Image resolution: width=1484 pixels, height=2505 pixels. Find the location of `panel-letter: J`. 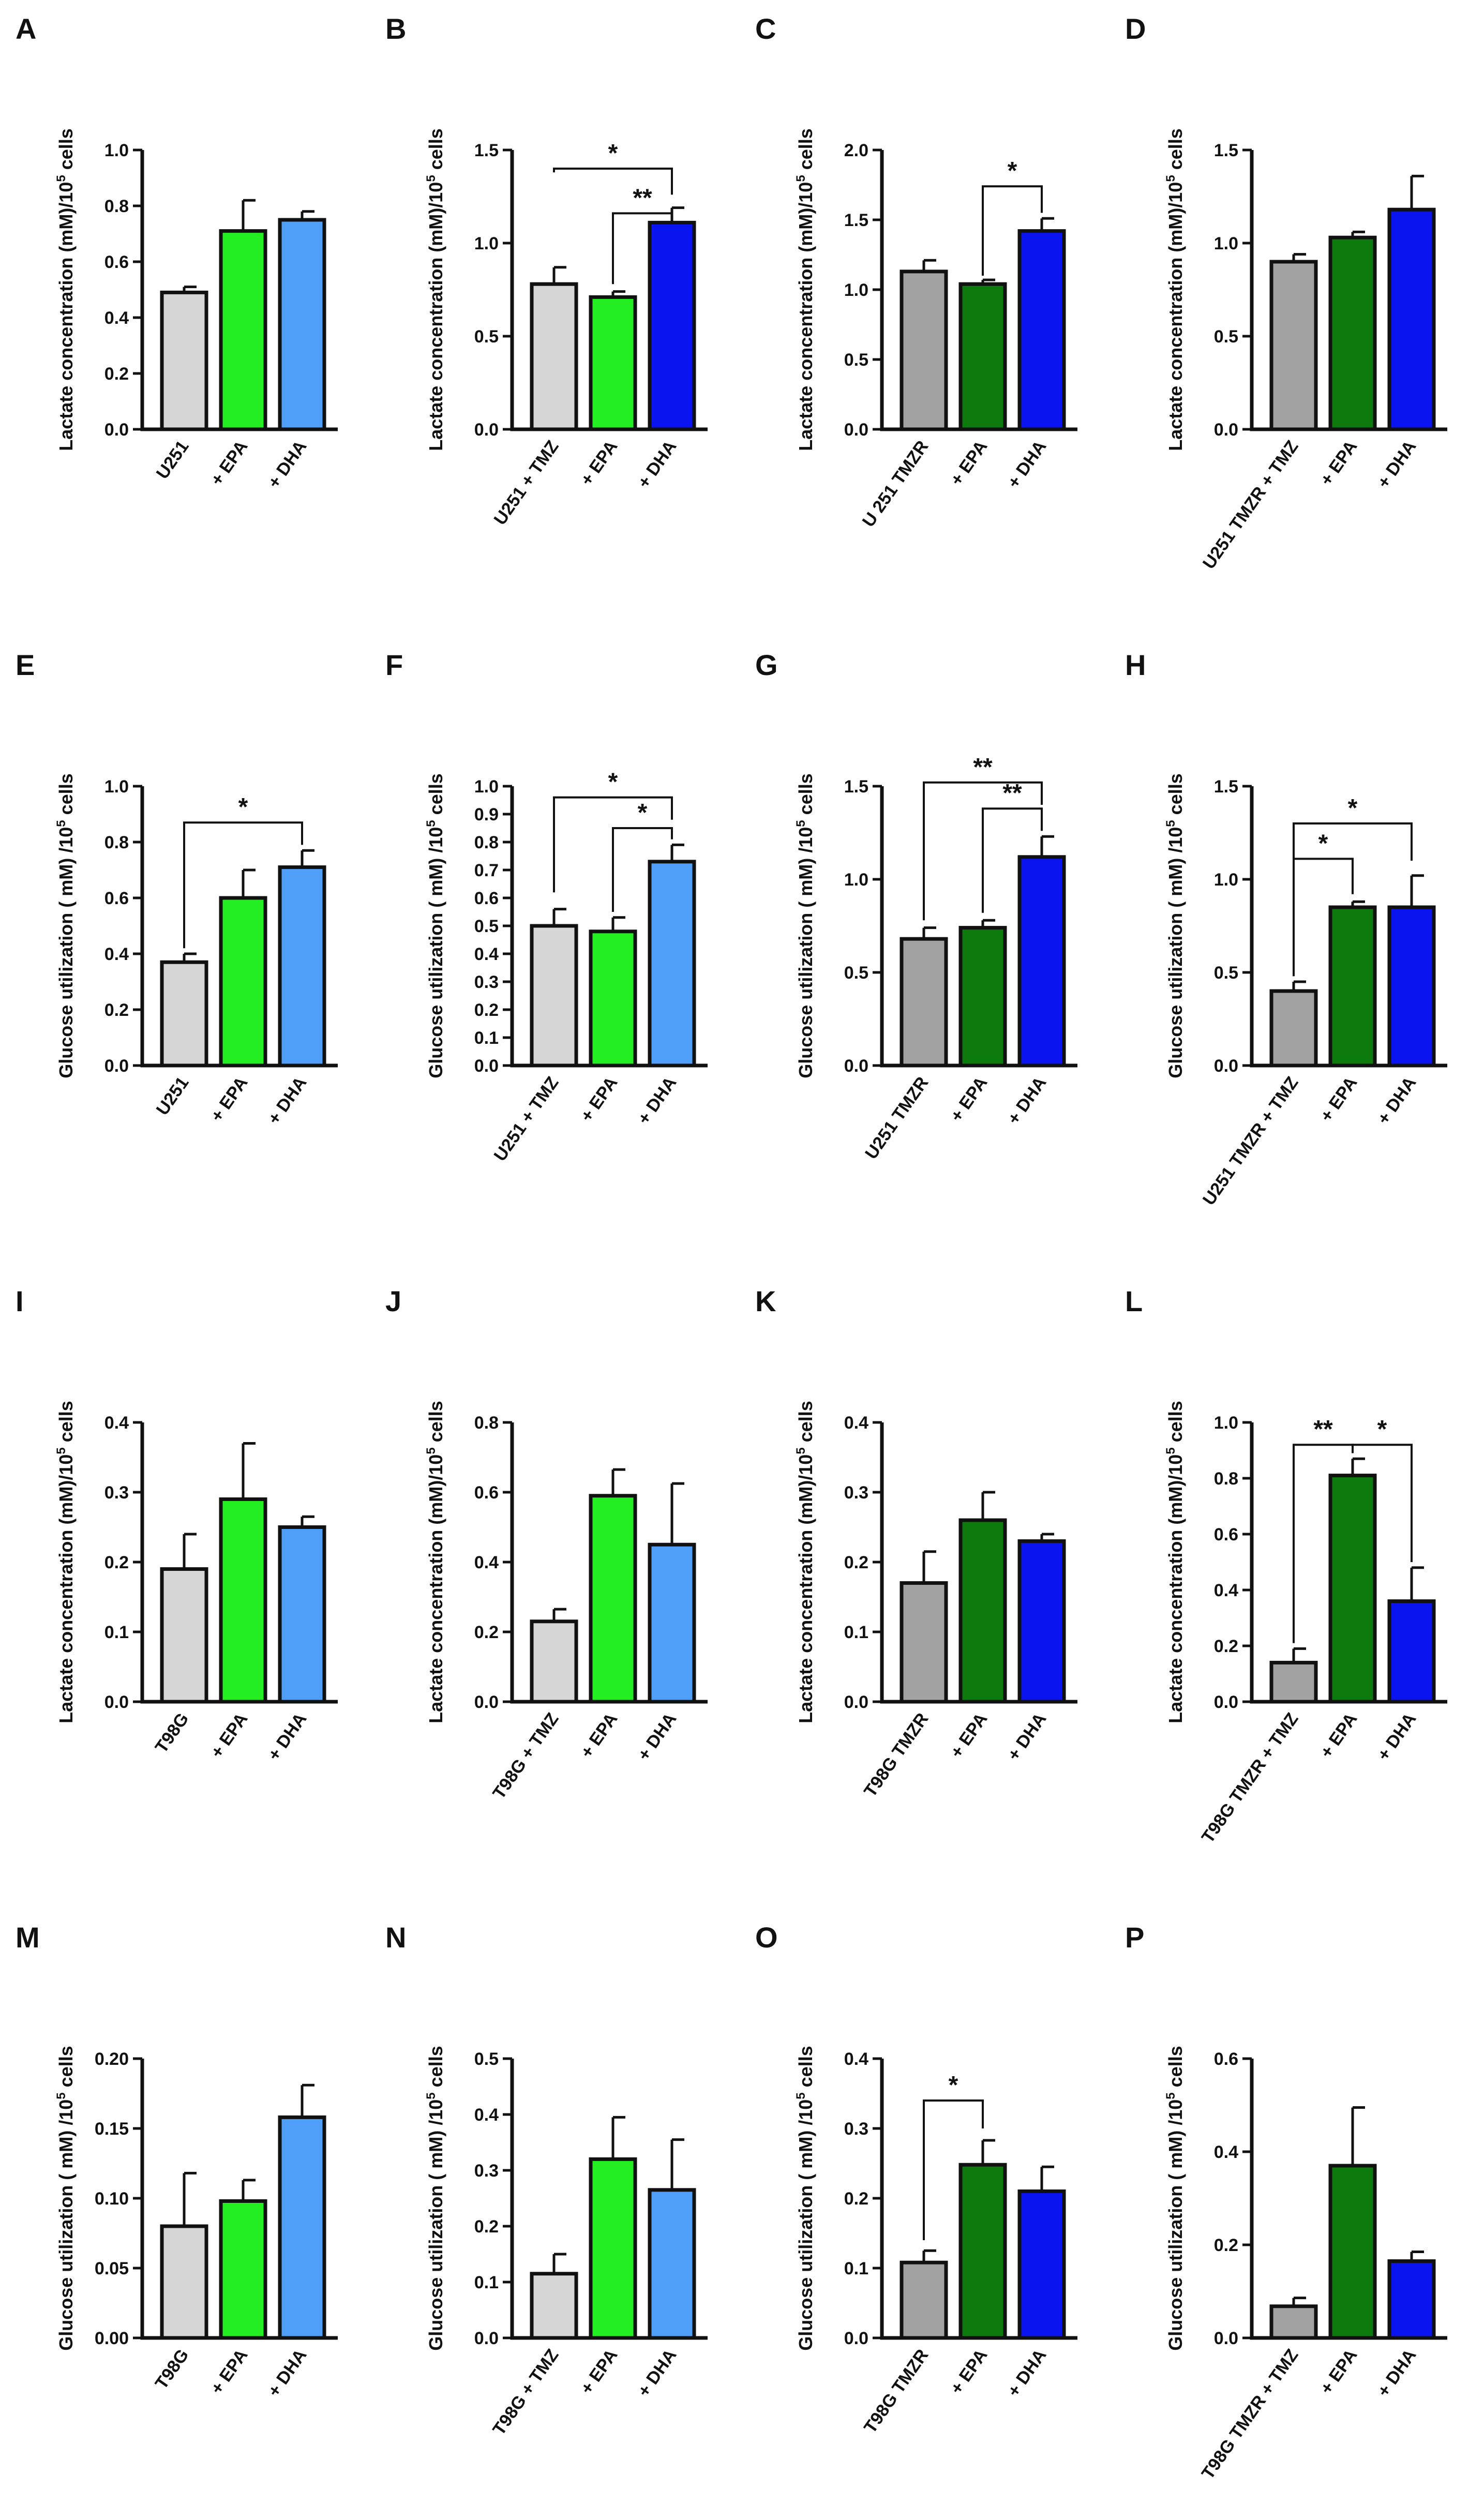

panel-letter: J is located at coordinates (393, 1301).